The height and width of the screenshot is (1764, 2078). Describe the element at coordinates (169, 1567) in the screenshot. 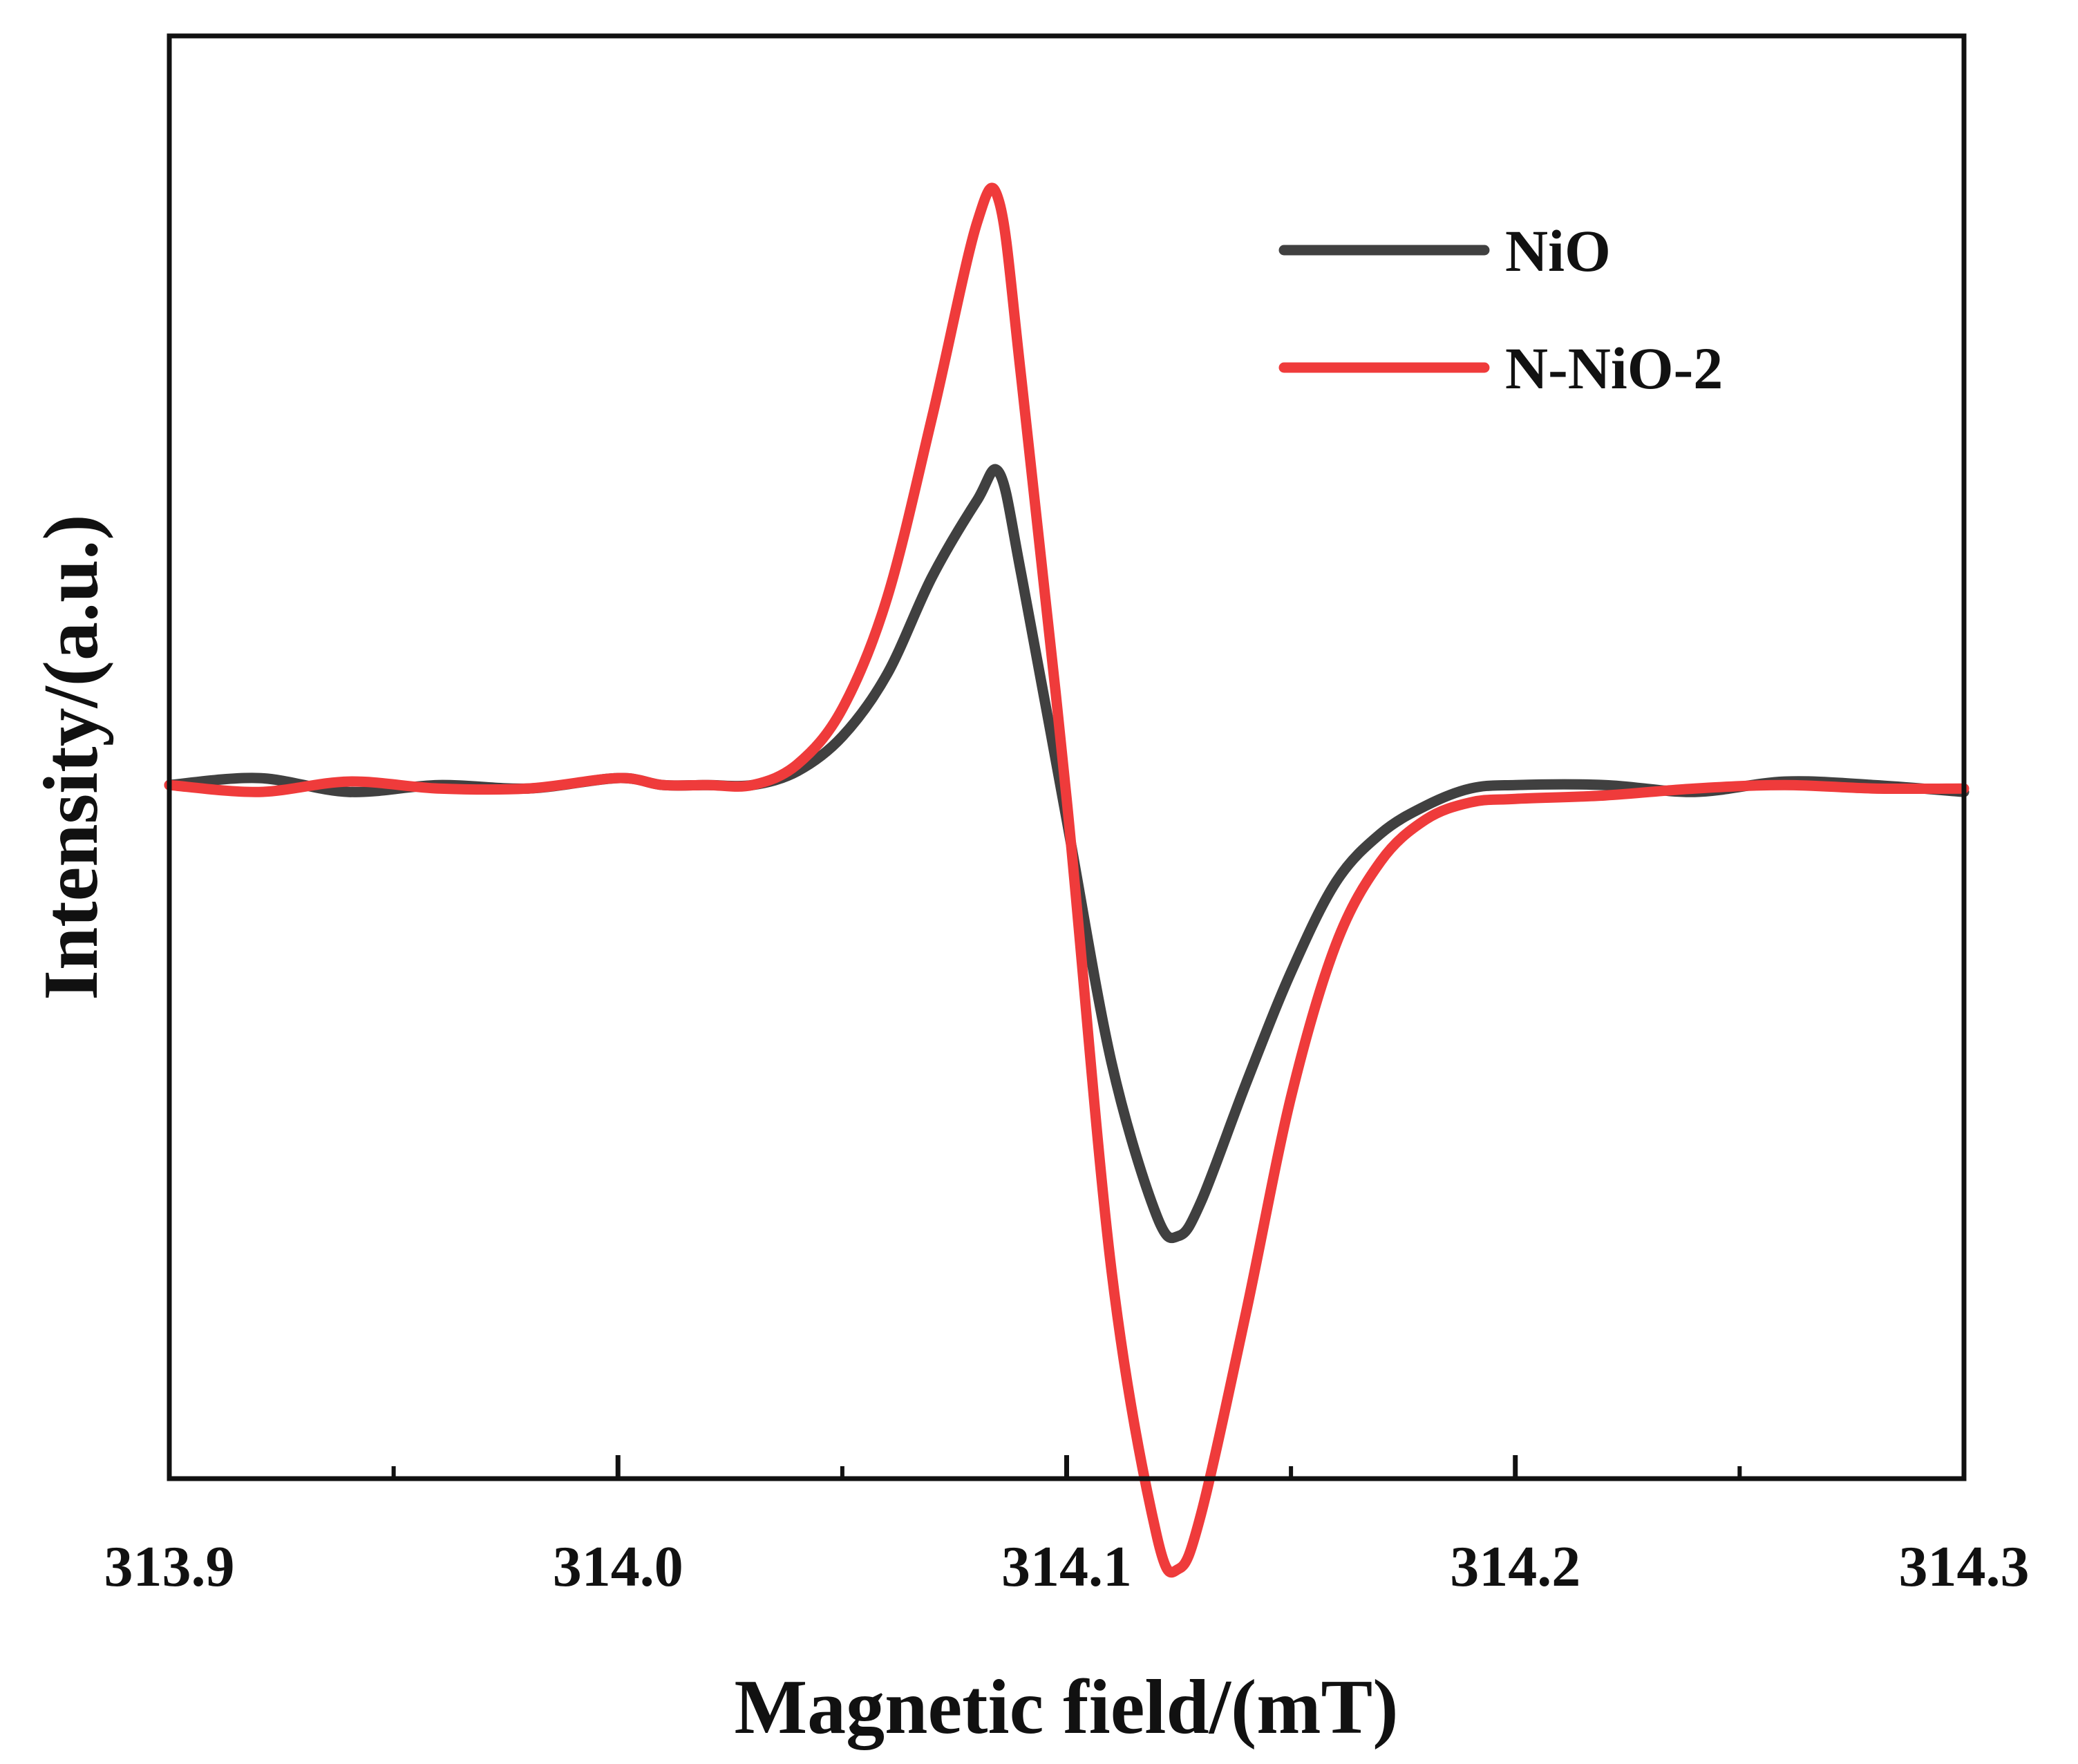

I see `x-tick-label: 313.9` at that location.